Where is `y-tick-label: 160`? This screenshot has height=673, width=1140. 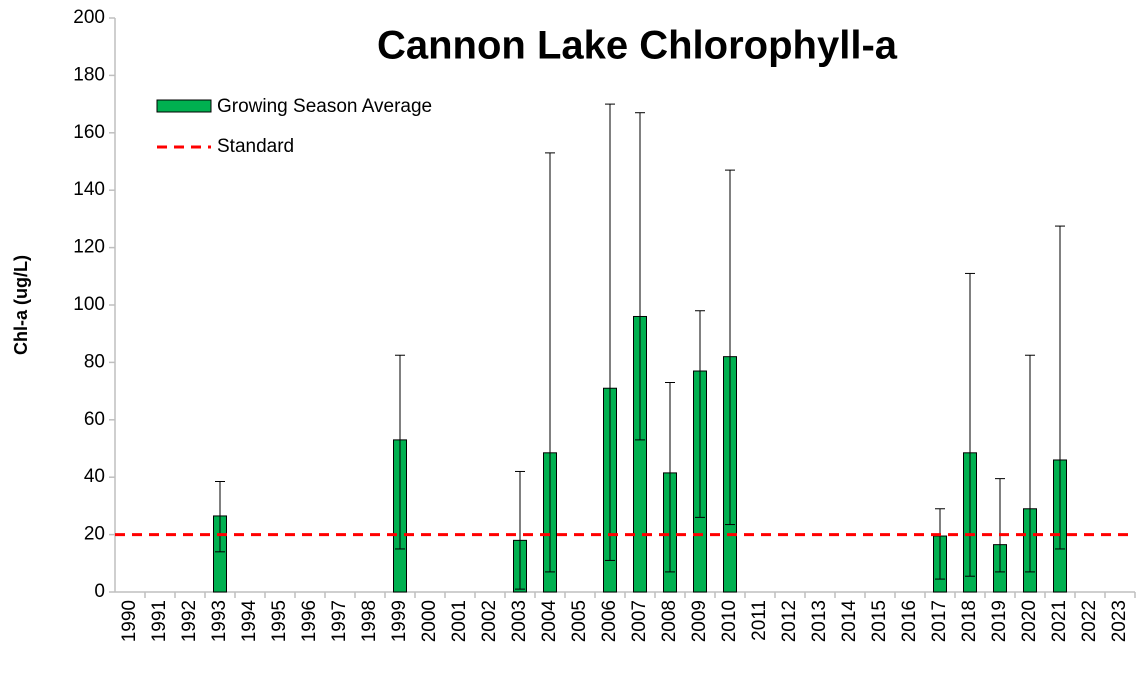
y-tick-label: 160 is located at coordinates (89, 132).